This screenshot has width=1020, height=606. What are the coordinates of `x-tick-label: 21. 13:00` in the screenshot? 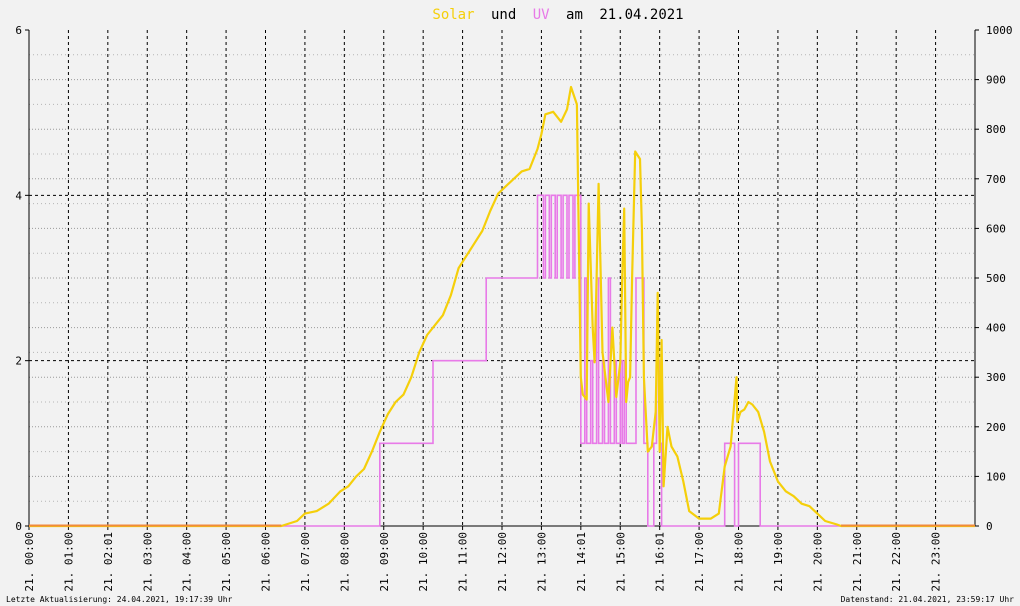 It's located at (541, 562).